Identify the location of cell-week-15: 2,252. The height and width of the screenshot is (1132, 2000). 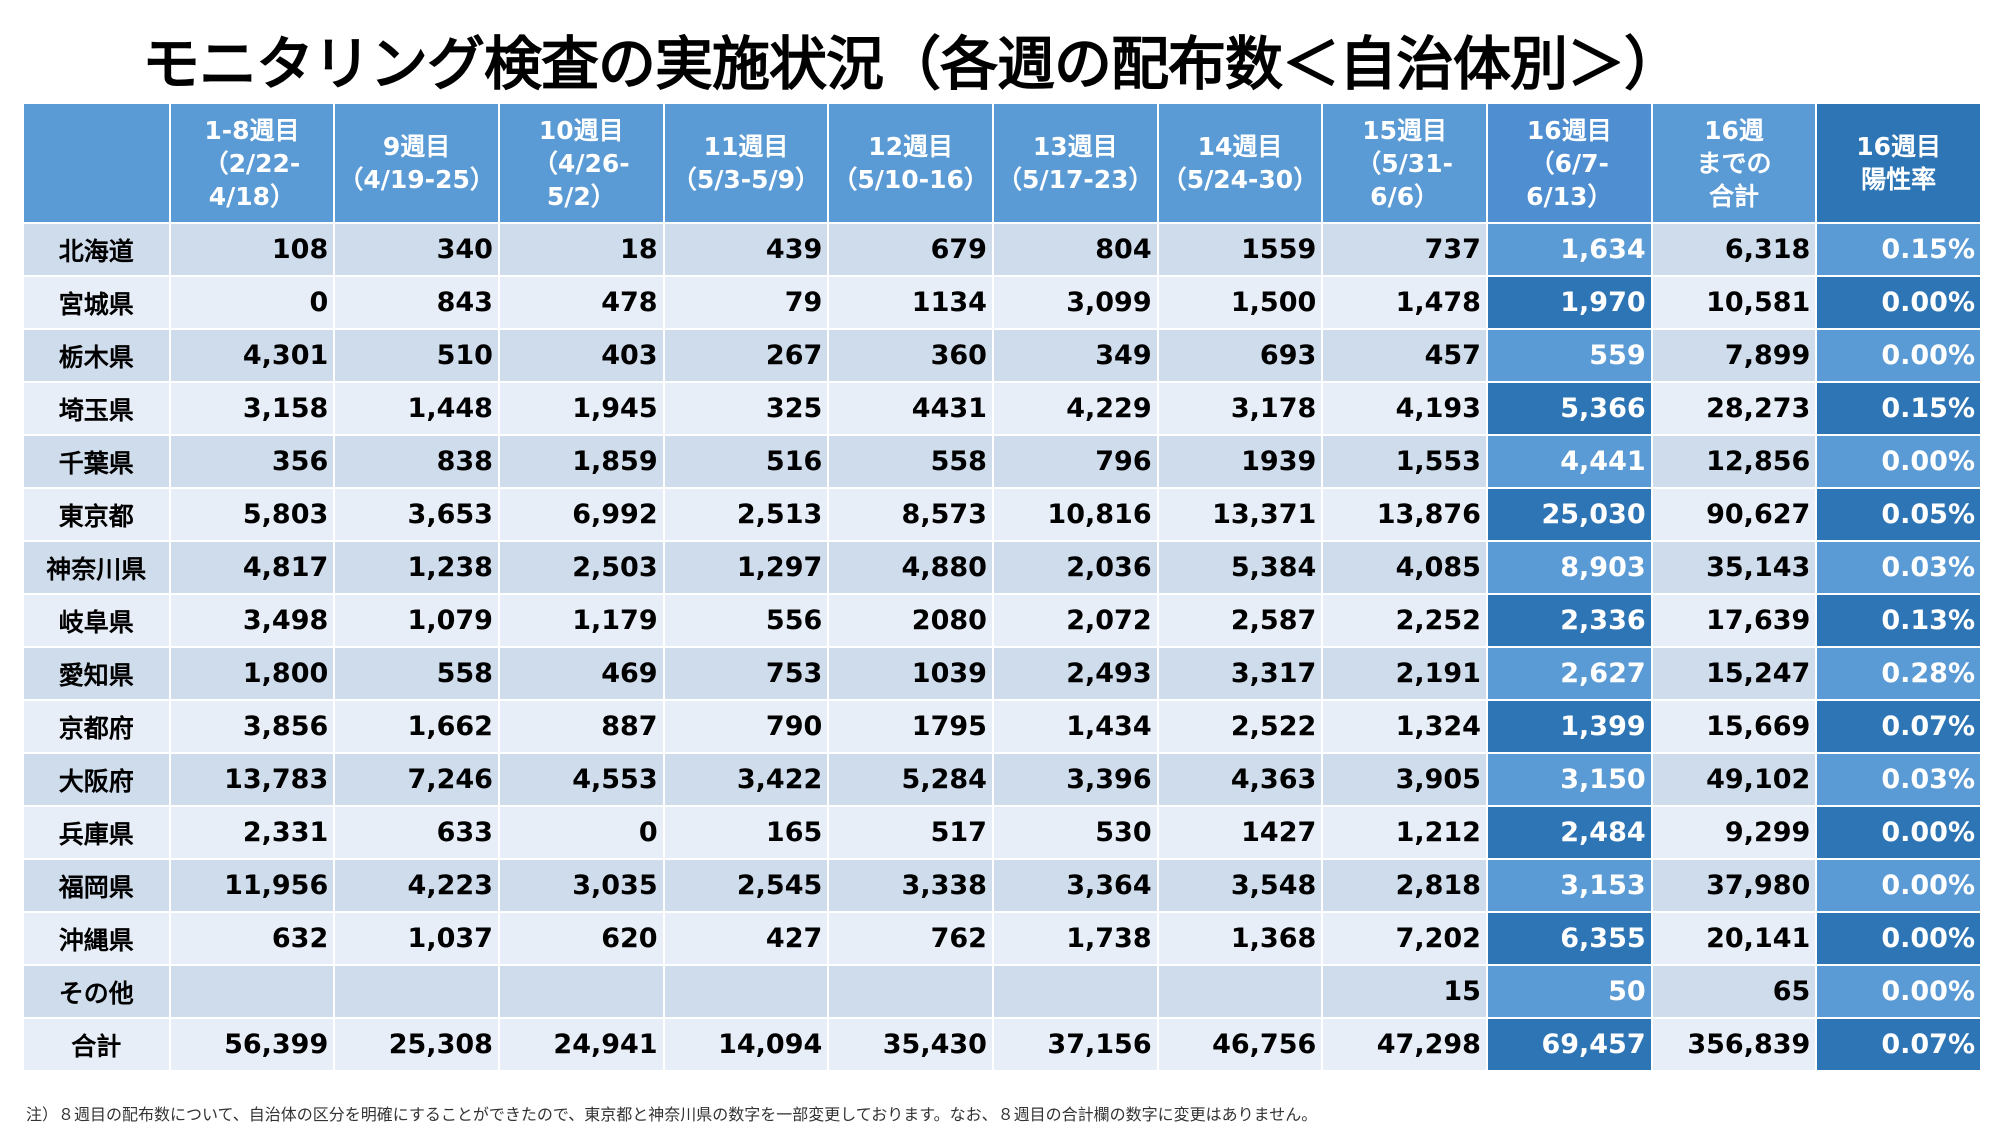
(1404, 620).